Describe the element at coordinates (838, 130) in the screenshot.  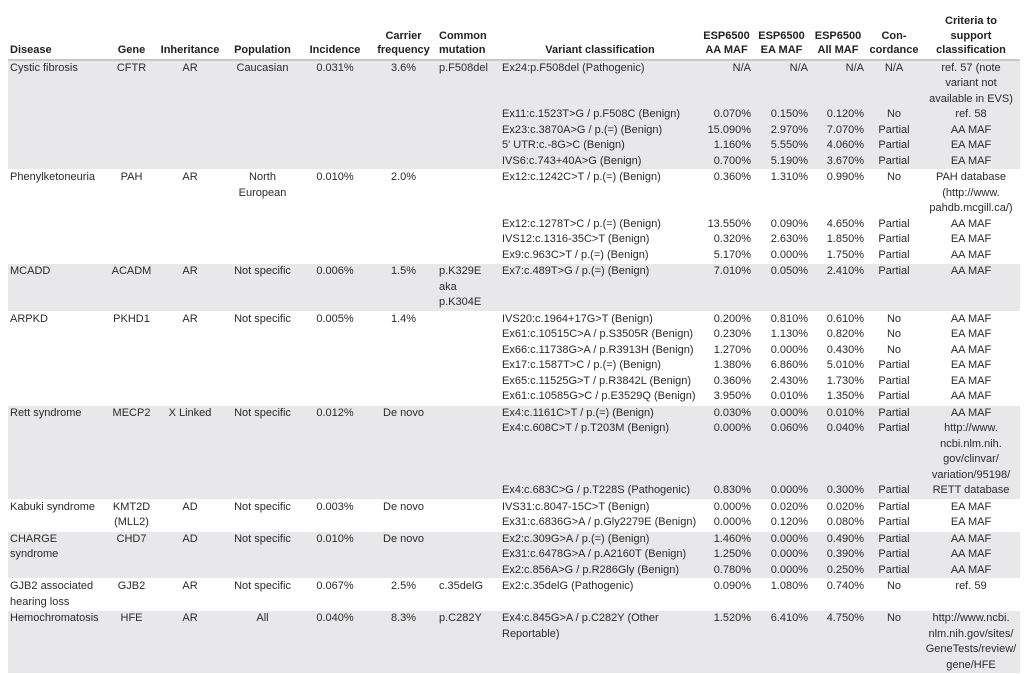
I see `all-cell: 7.070%` at that location.